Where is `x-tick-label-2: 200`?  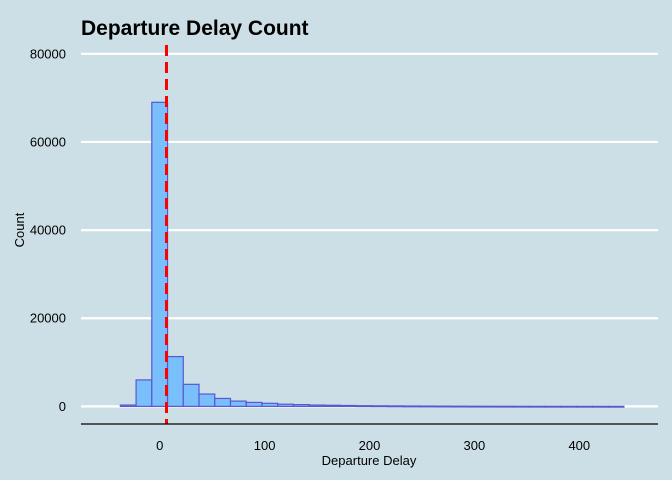 x-tick-label-2: 200 is located at coordinates (370, 445).